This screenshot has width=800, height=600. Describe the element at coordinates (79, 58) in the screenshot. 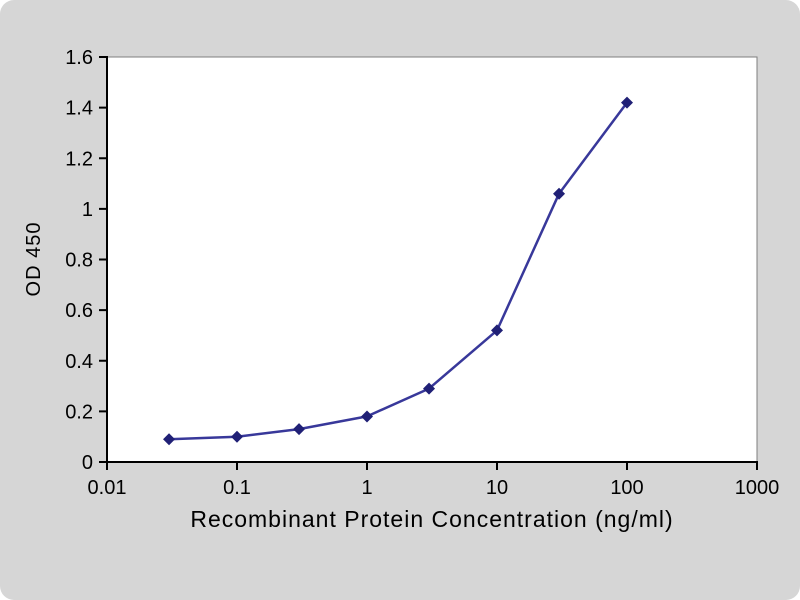

I see `y-tick-label: 1.6` at that location.